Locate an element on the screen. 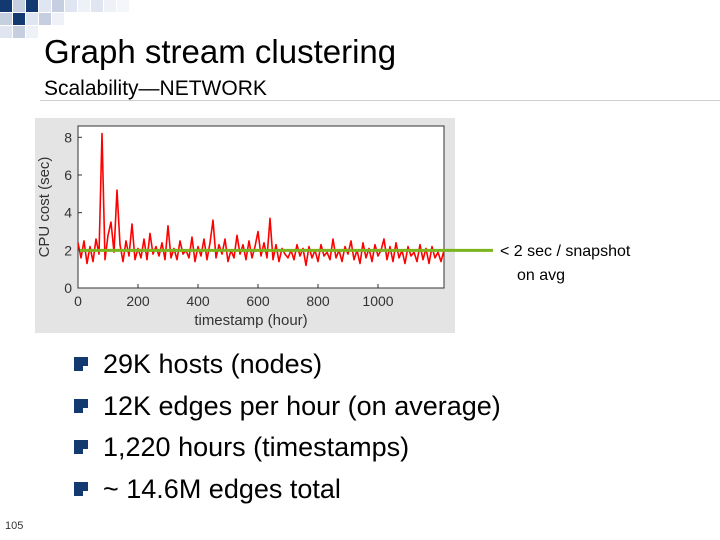 This screenshot has height=540, width=720. bullet-item: ~ 14.6M edges total is located at coordinates (286, 491).